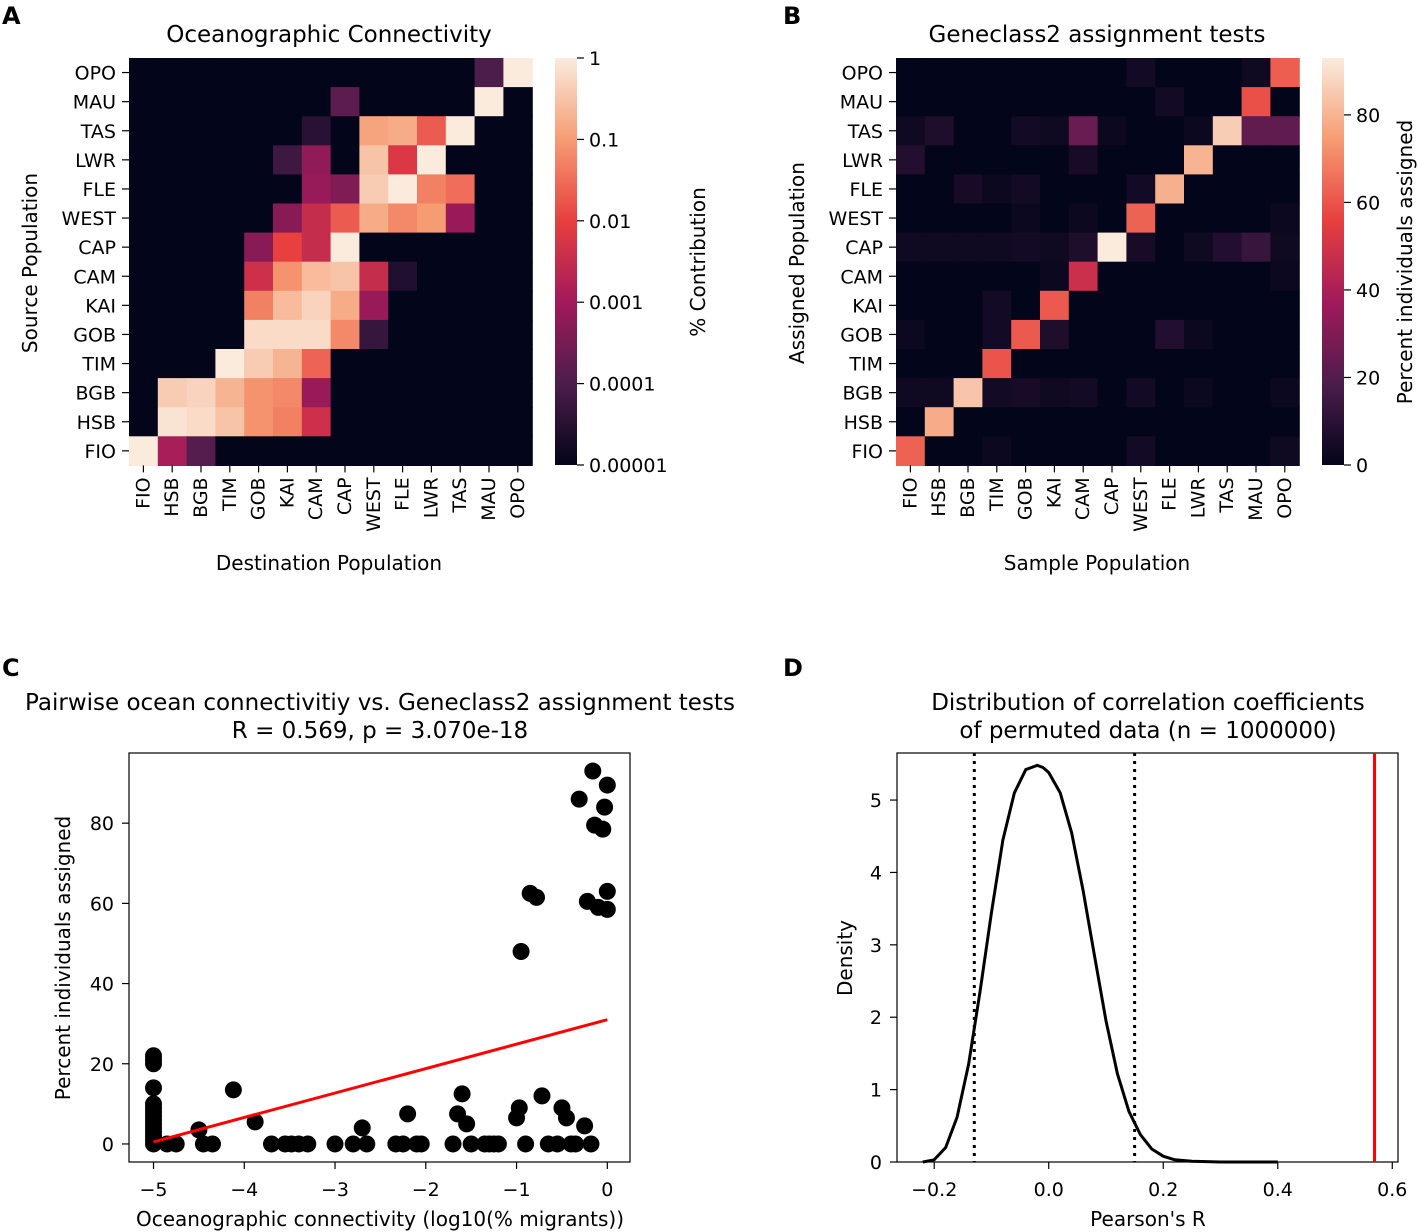 The width and height of the screenshot is (1418, 1232). What do you see at coordinates (102, 824) in the screenshot?
I see `y-tick-label: 80` at bounding box center [102, 824].